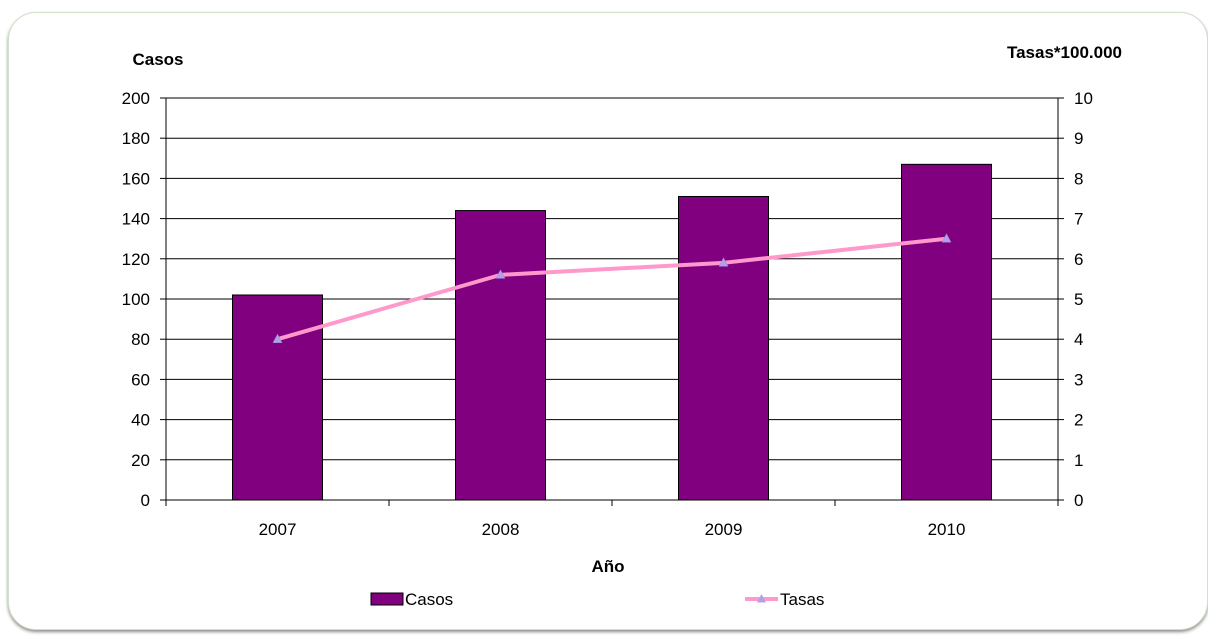 The height and width of the screenshot is (635, 1208). What do you see at coordinates (612, 289) in the screenshot?
I see `line-tasas` at bounding box center [612, 289].